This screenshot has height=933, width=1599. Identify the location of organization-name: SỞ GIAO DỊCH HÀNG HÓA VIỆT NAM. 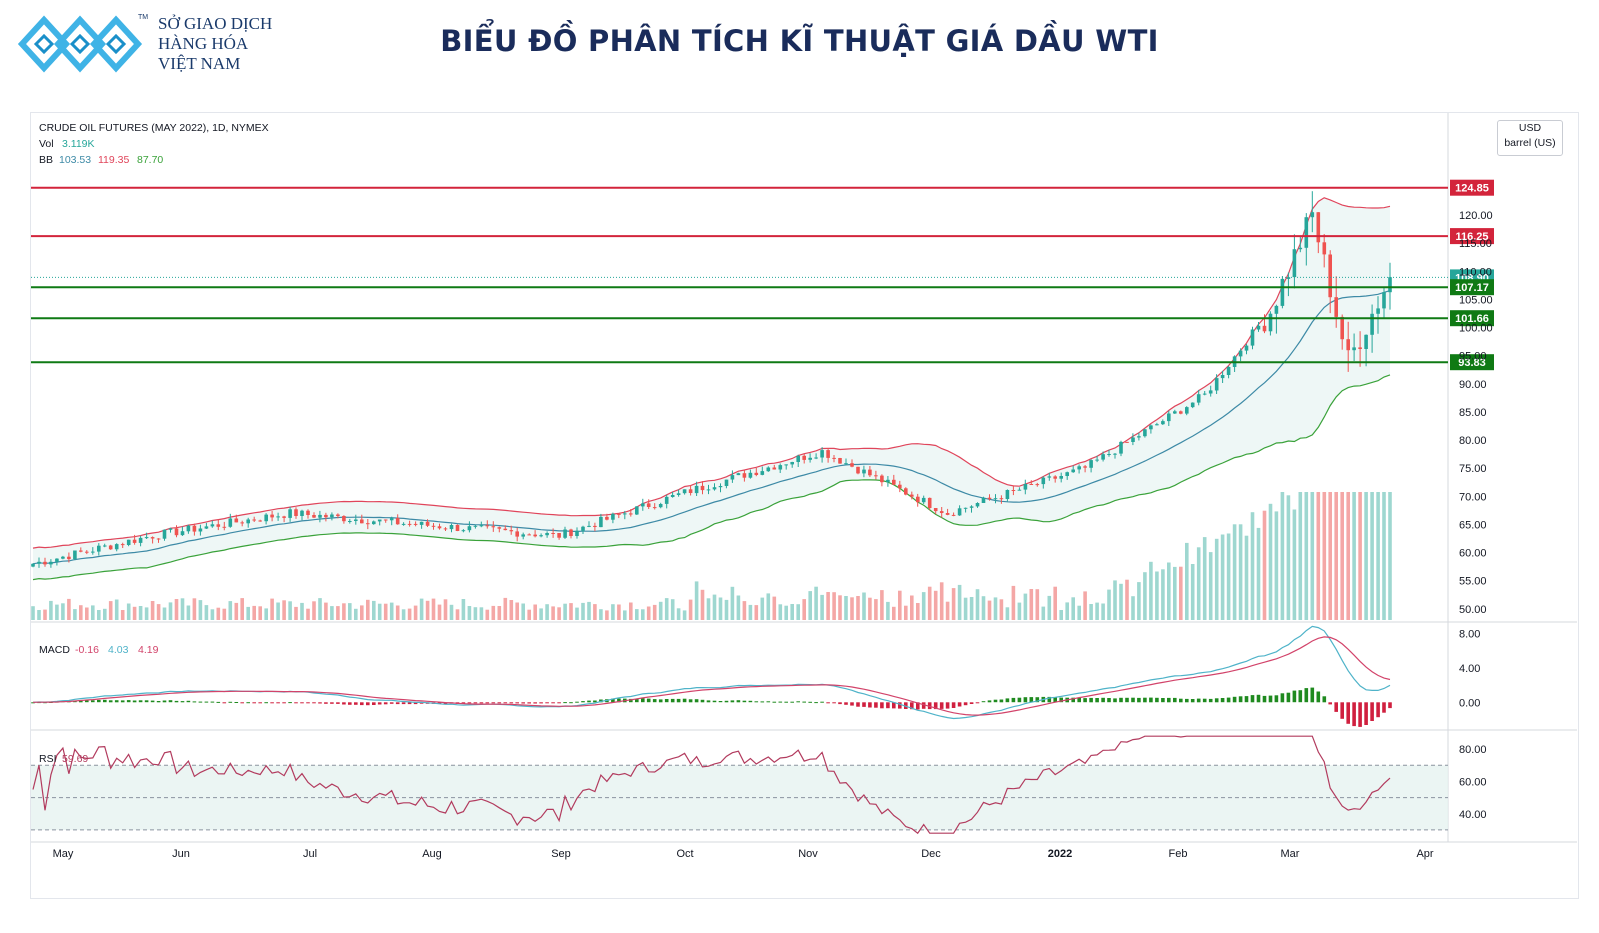
(215, 44).